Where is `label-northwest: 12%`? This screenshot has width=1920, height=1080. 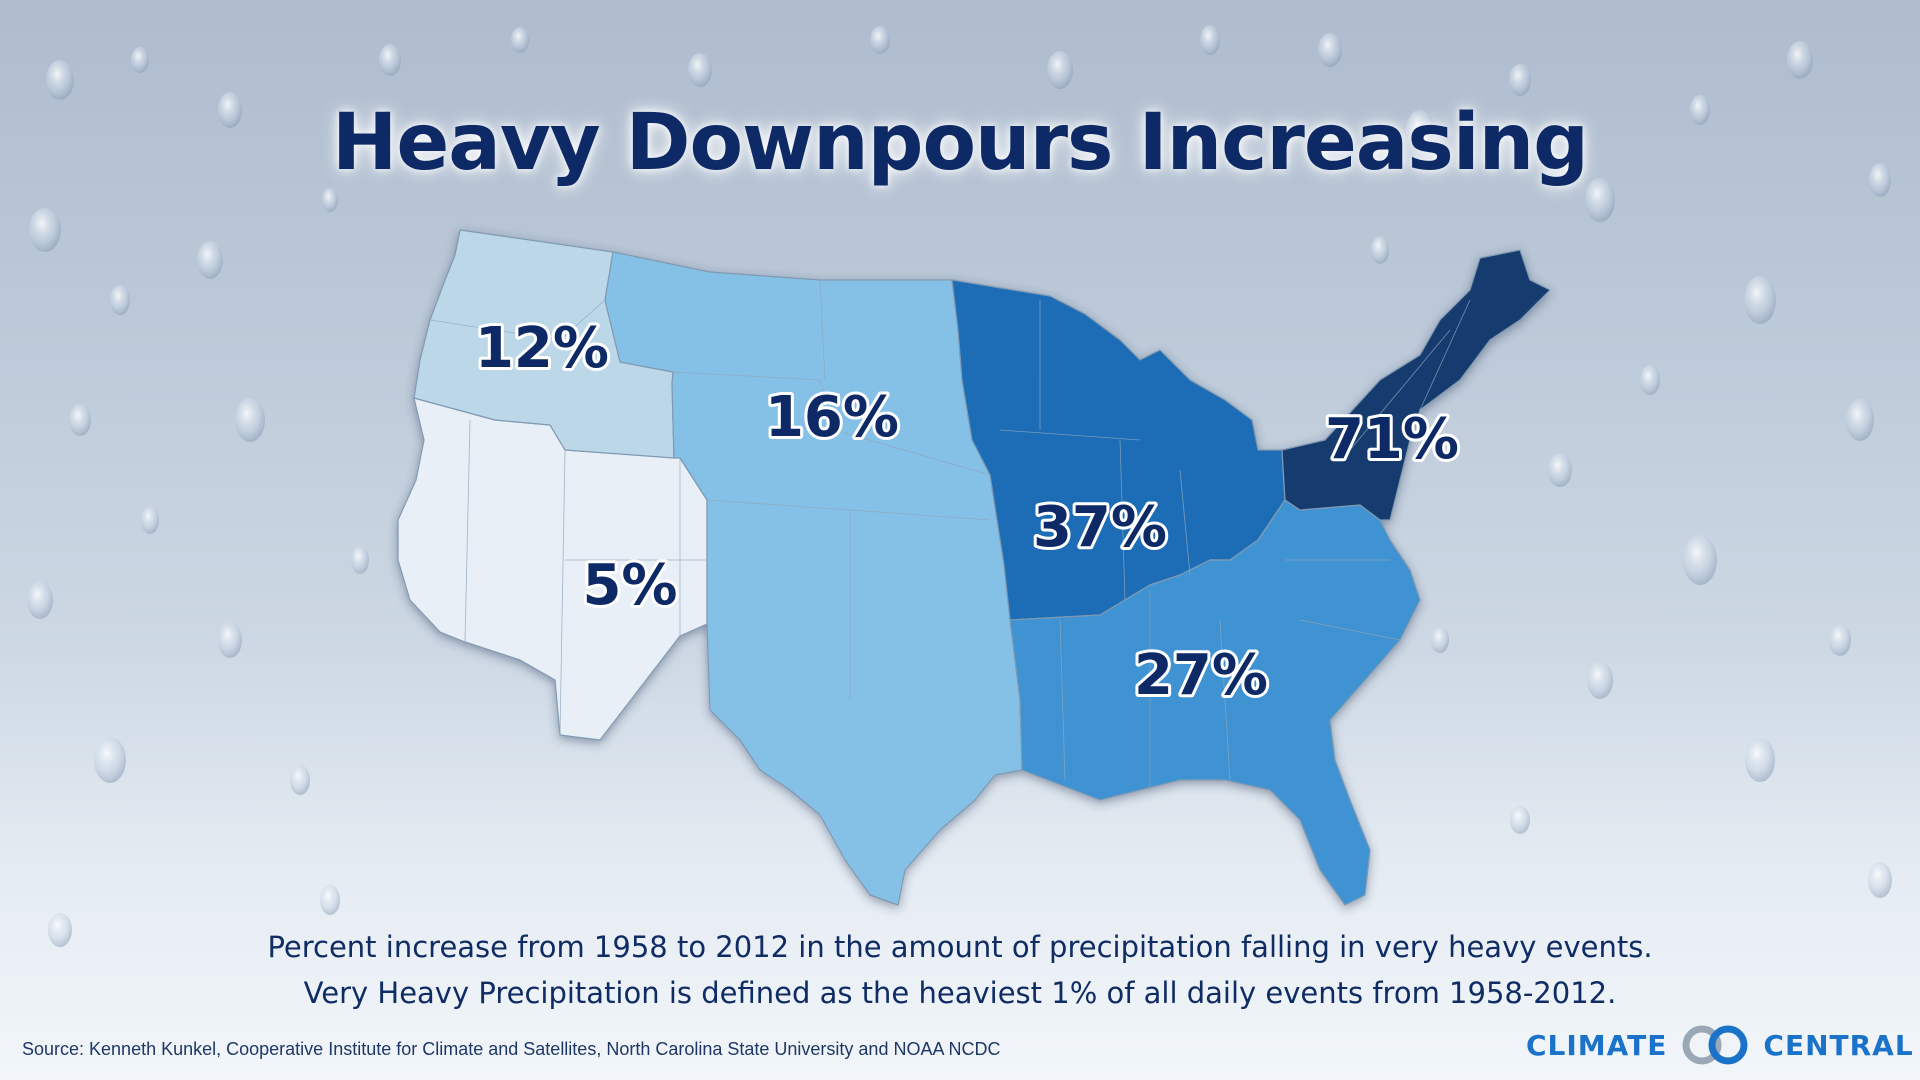
label-northwest: 12% is located at coordinates (542, 348).